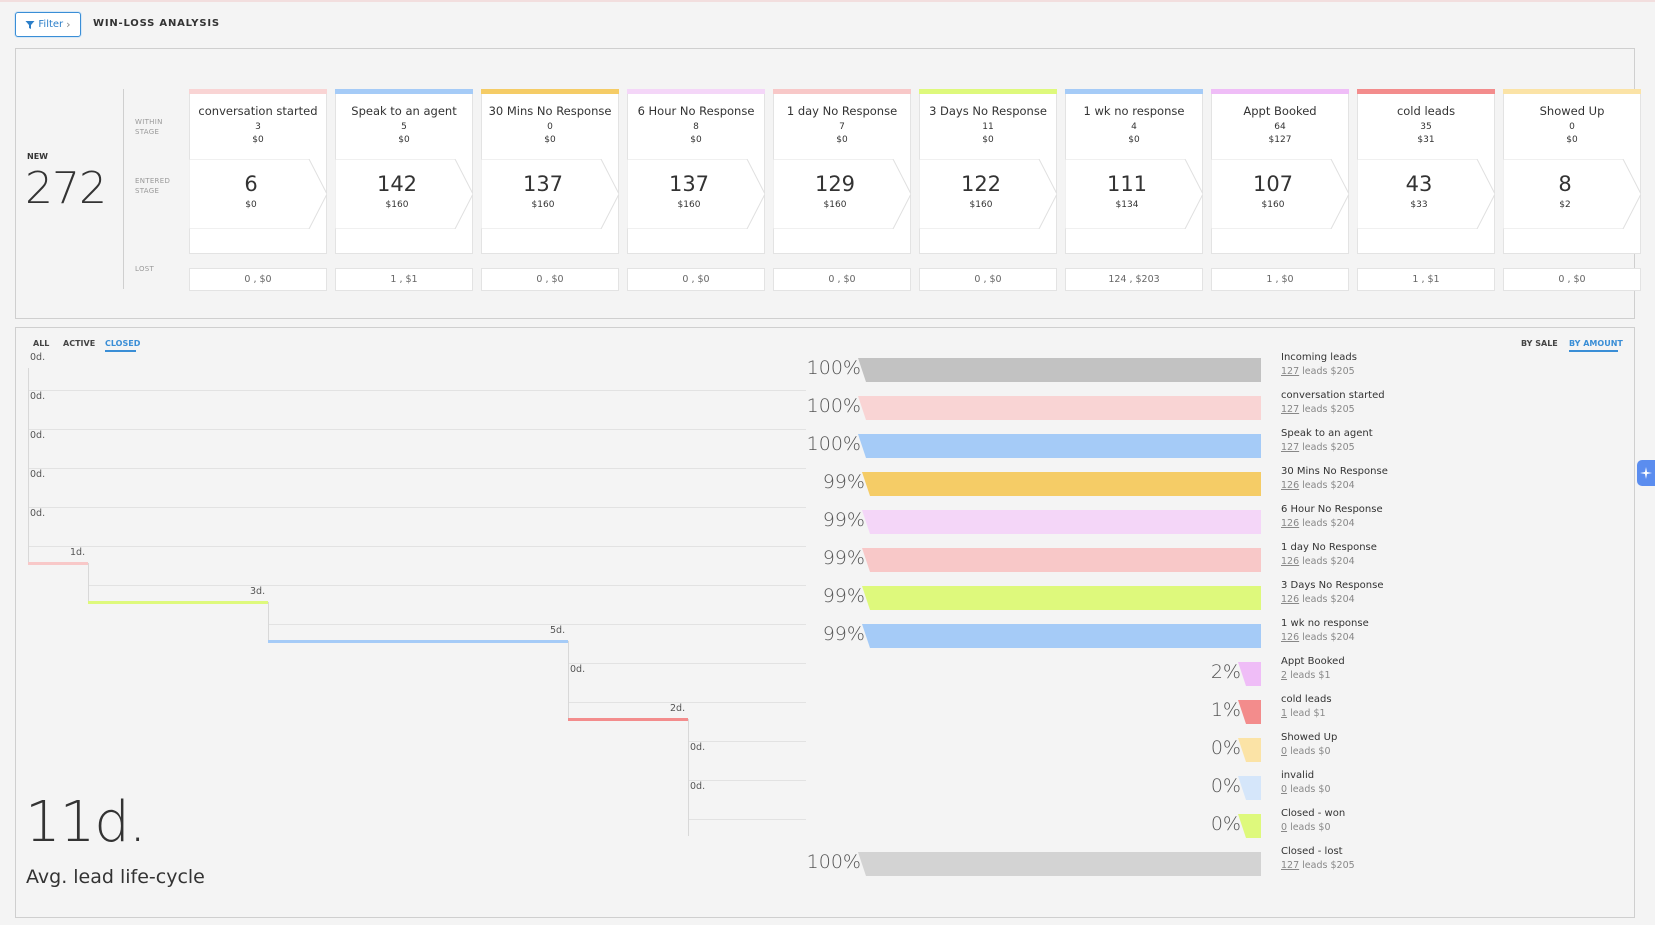 This screenshot has width=1655, height=925. I want to click on filter-button: Filter ›, so click(48, 24).